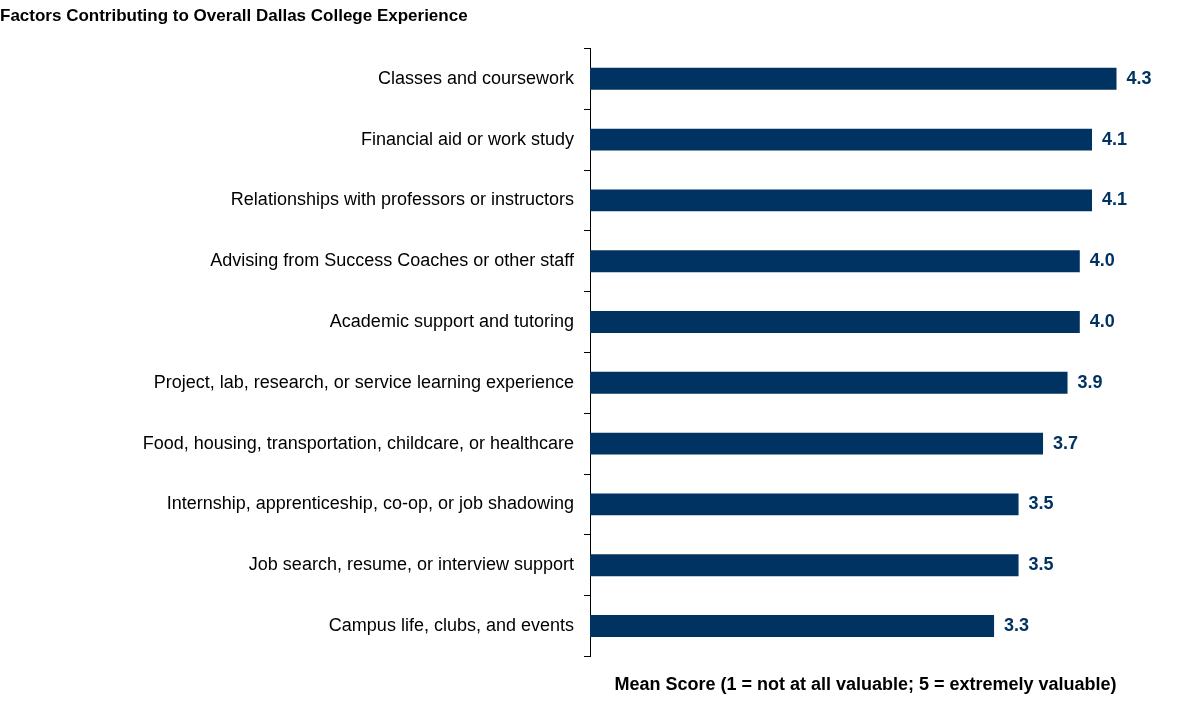 The image size is (1201, 708). What do you see at coordinates (1139, 77) in the screenshot?
I see `data-label: 4.3` at bounding box center [1139, 77].